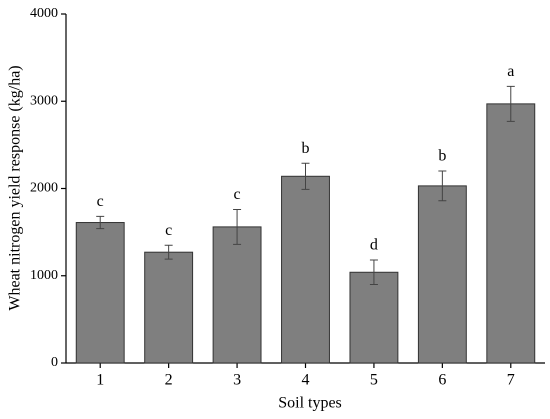 The image size is (550, 419). What do you see at coordinates (44, 13) in the screenshot?
I see `y-tick-label: 4000` at bounding box center [44, 13].